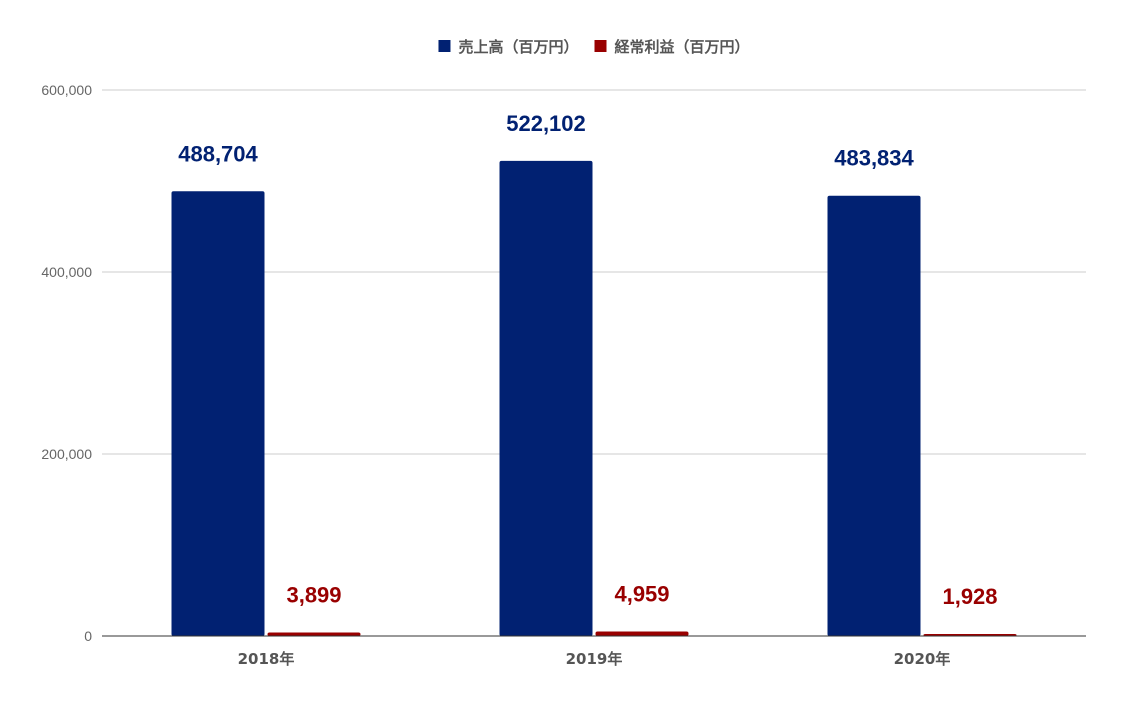 This screenshot has width=1122, height=703. I want to click on y-tick-label: 600,000, so click(66, 90).